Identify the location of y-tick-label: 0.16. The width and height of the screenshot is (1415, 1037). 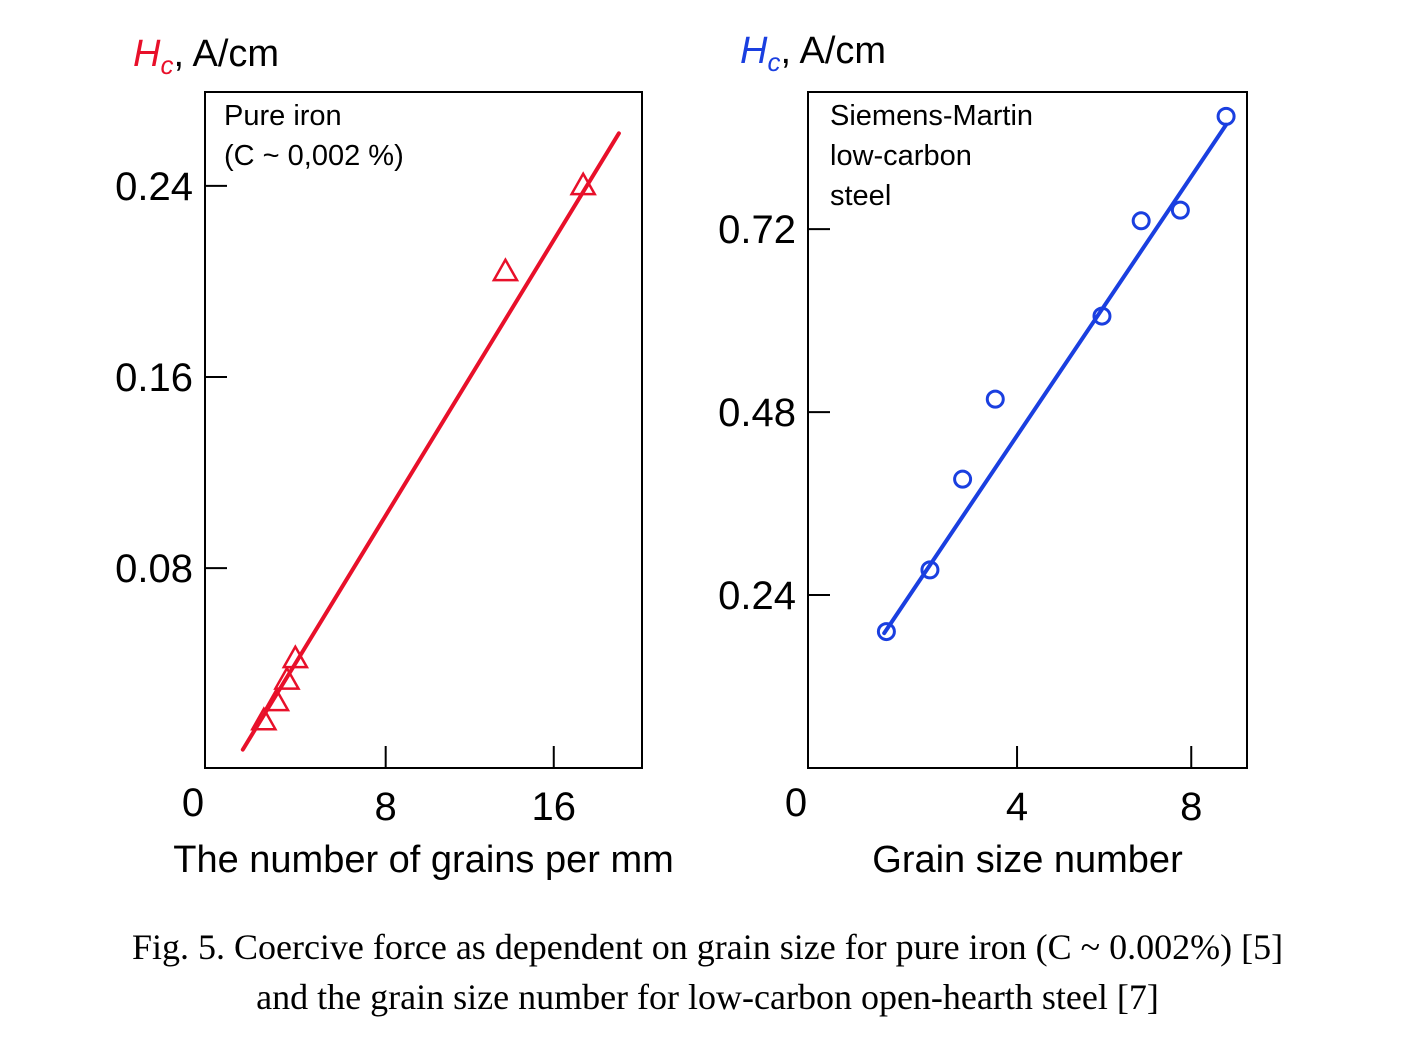
(154, 378).